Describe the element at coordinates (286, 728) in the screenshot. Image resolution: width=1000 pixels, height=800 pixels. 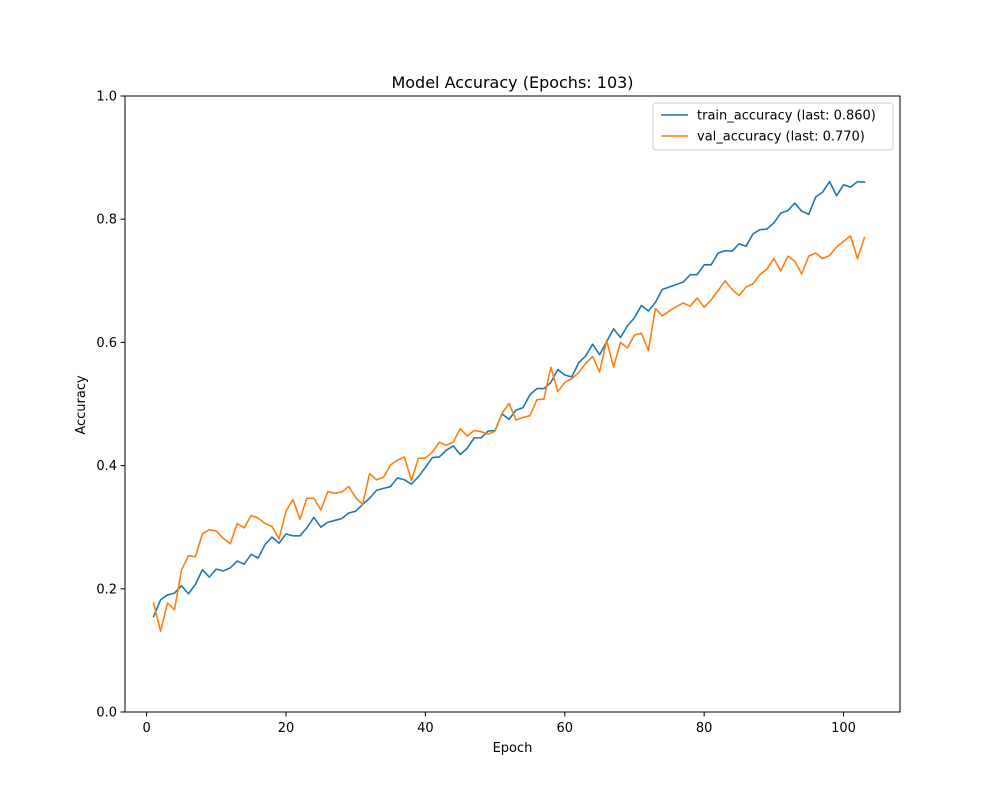
I see `x-tick-label: 20` at that location.